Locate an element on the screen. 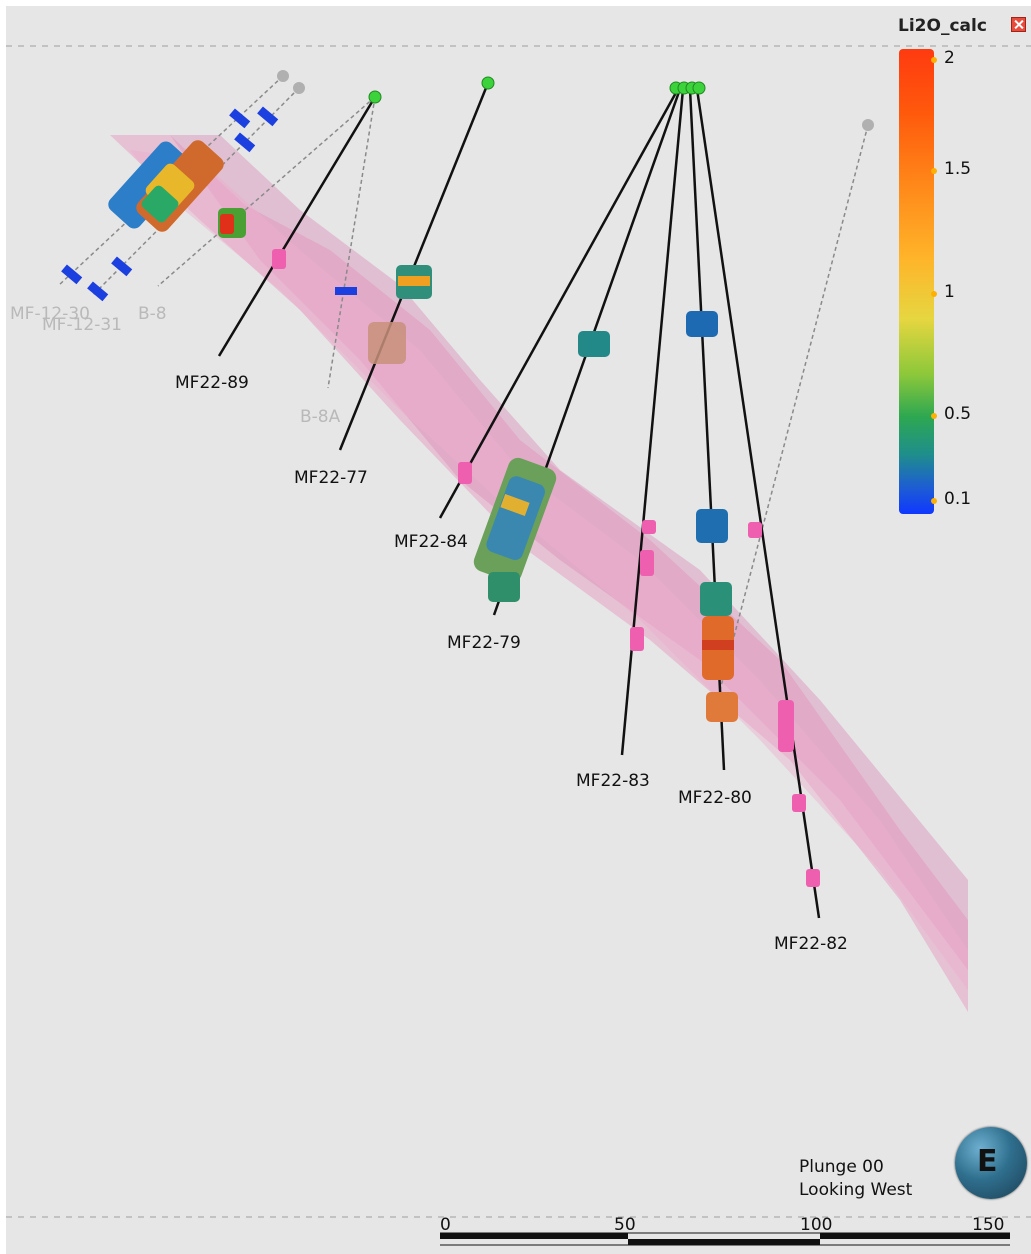 The image size is (1031, 1254). legend-label-1-5: 1.5 is located at coordinates (958, 169).